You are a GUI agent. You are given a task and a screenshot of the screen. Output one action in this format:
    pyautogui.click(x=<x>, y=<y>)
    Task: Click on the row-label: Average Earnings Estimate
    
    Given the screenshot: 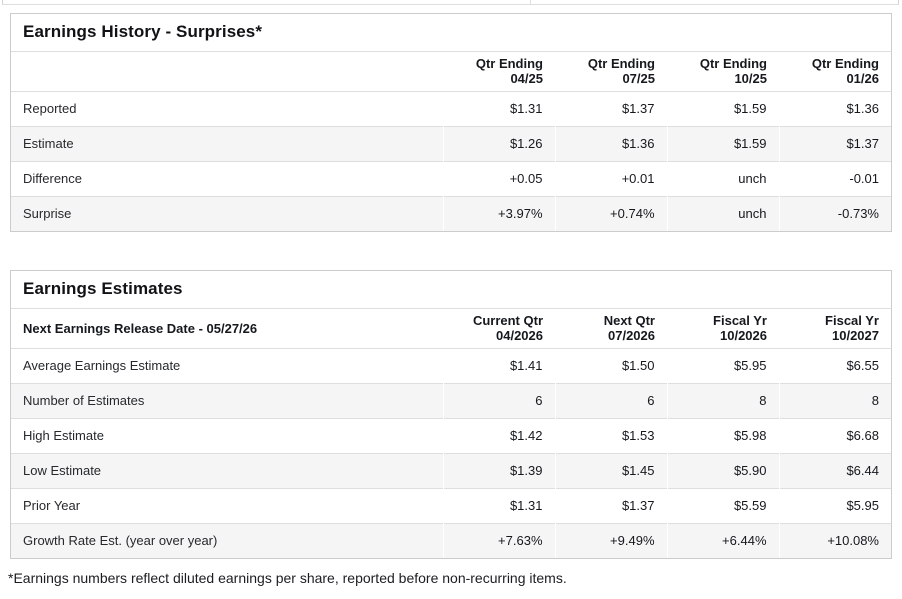 What is the action you would take?
    pyautogui.click(x=227, y=366)
    